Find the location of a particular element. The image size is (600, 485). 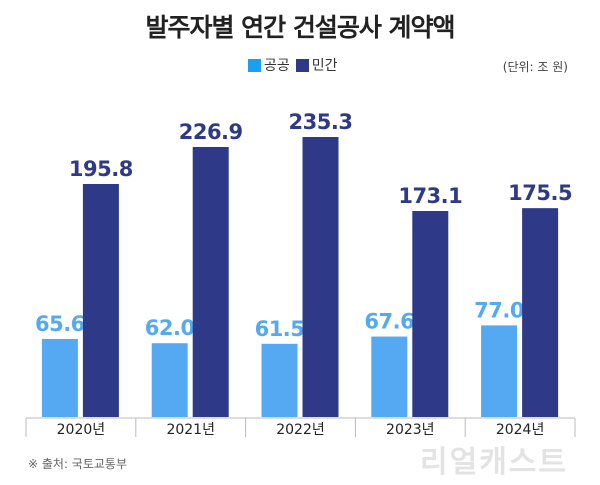

data-label: 62.0 is located at coordinates (170, 328).